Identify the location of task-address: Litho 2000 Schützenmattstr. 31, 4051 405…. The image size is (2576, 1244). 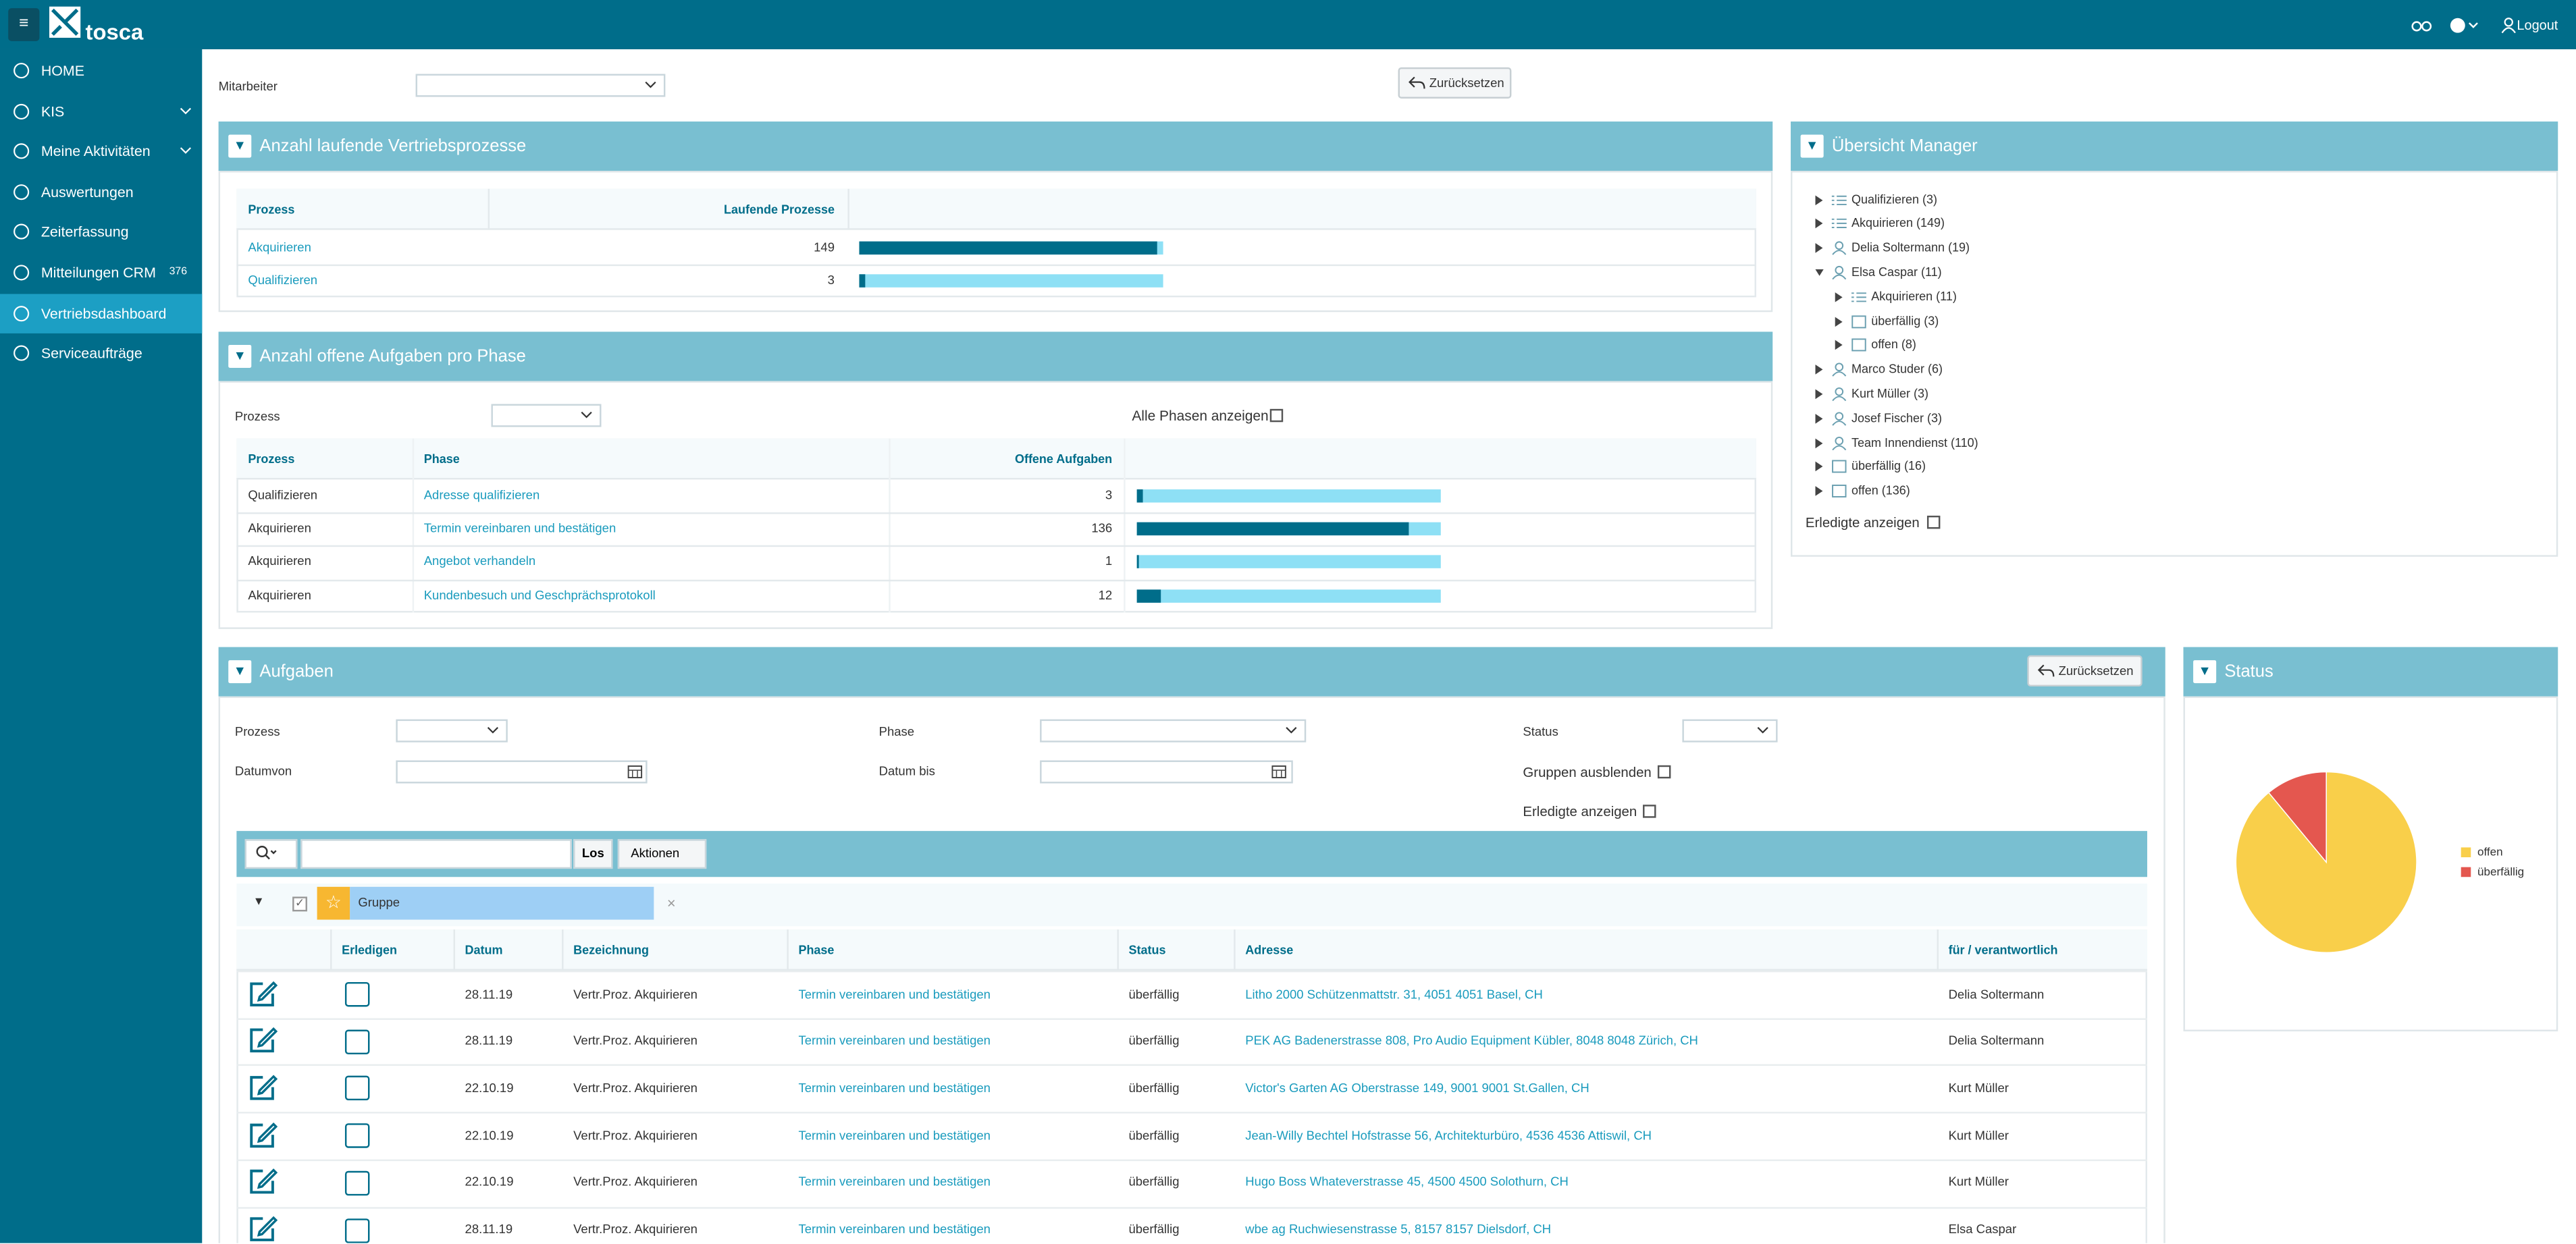
(1394, 993).